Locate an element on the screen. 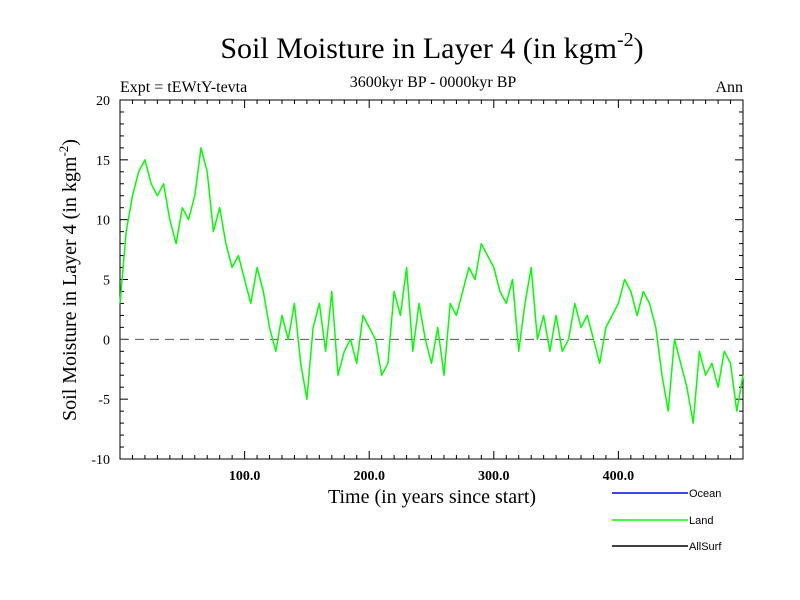  x-tick-labels: 100.0 200.0 300.0 400.0 is located at coordinates (431, 476).